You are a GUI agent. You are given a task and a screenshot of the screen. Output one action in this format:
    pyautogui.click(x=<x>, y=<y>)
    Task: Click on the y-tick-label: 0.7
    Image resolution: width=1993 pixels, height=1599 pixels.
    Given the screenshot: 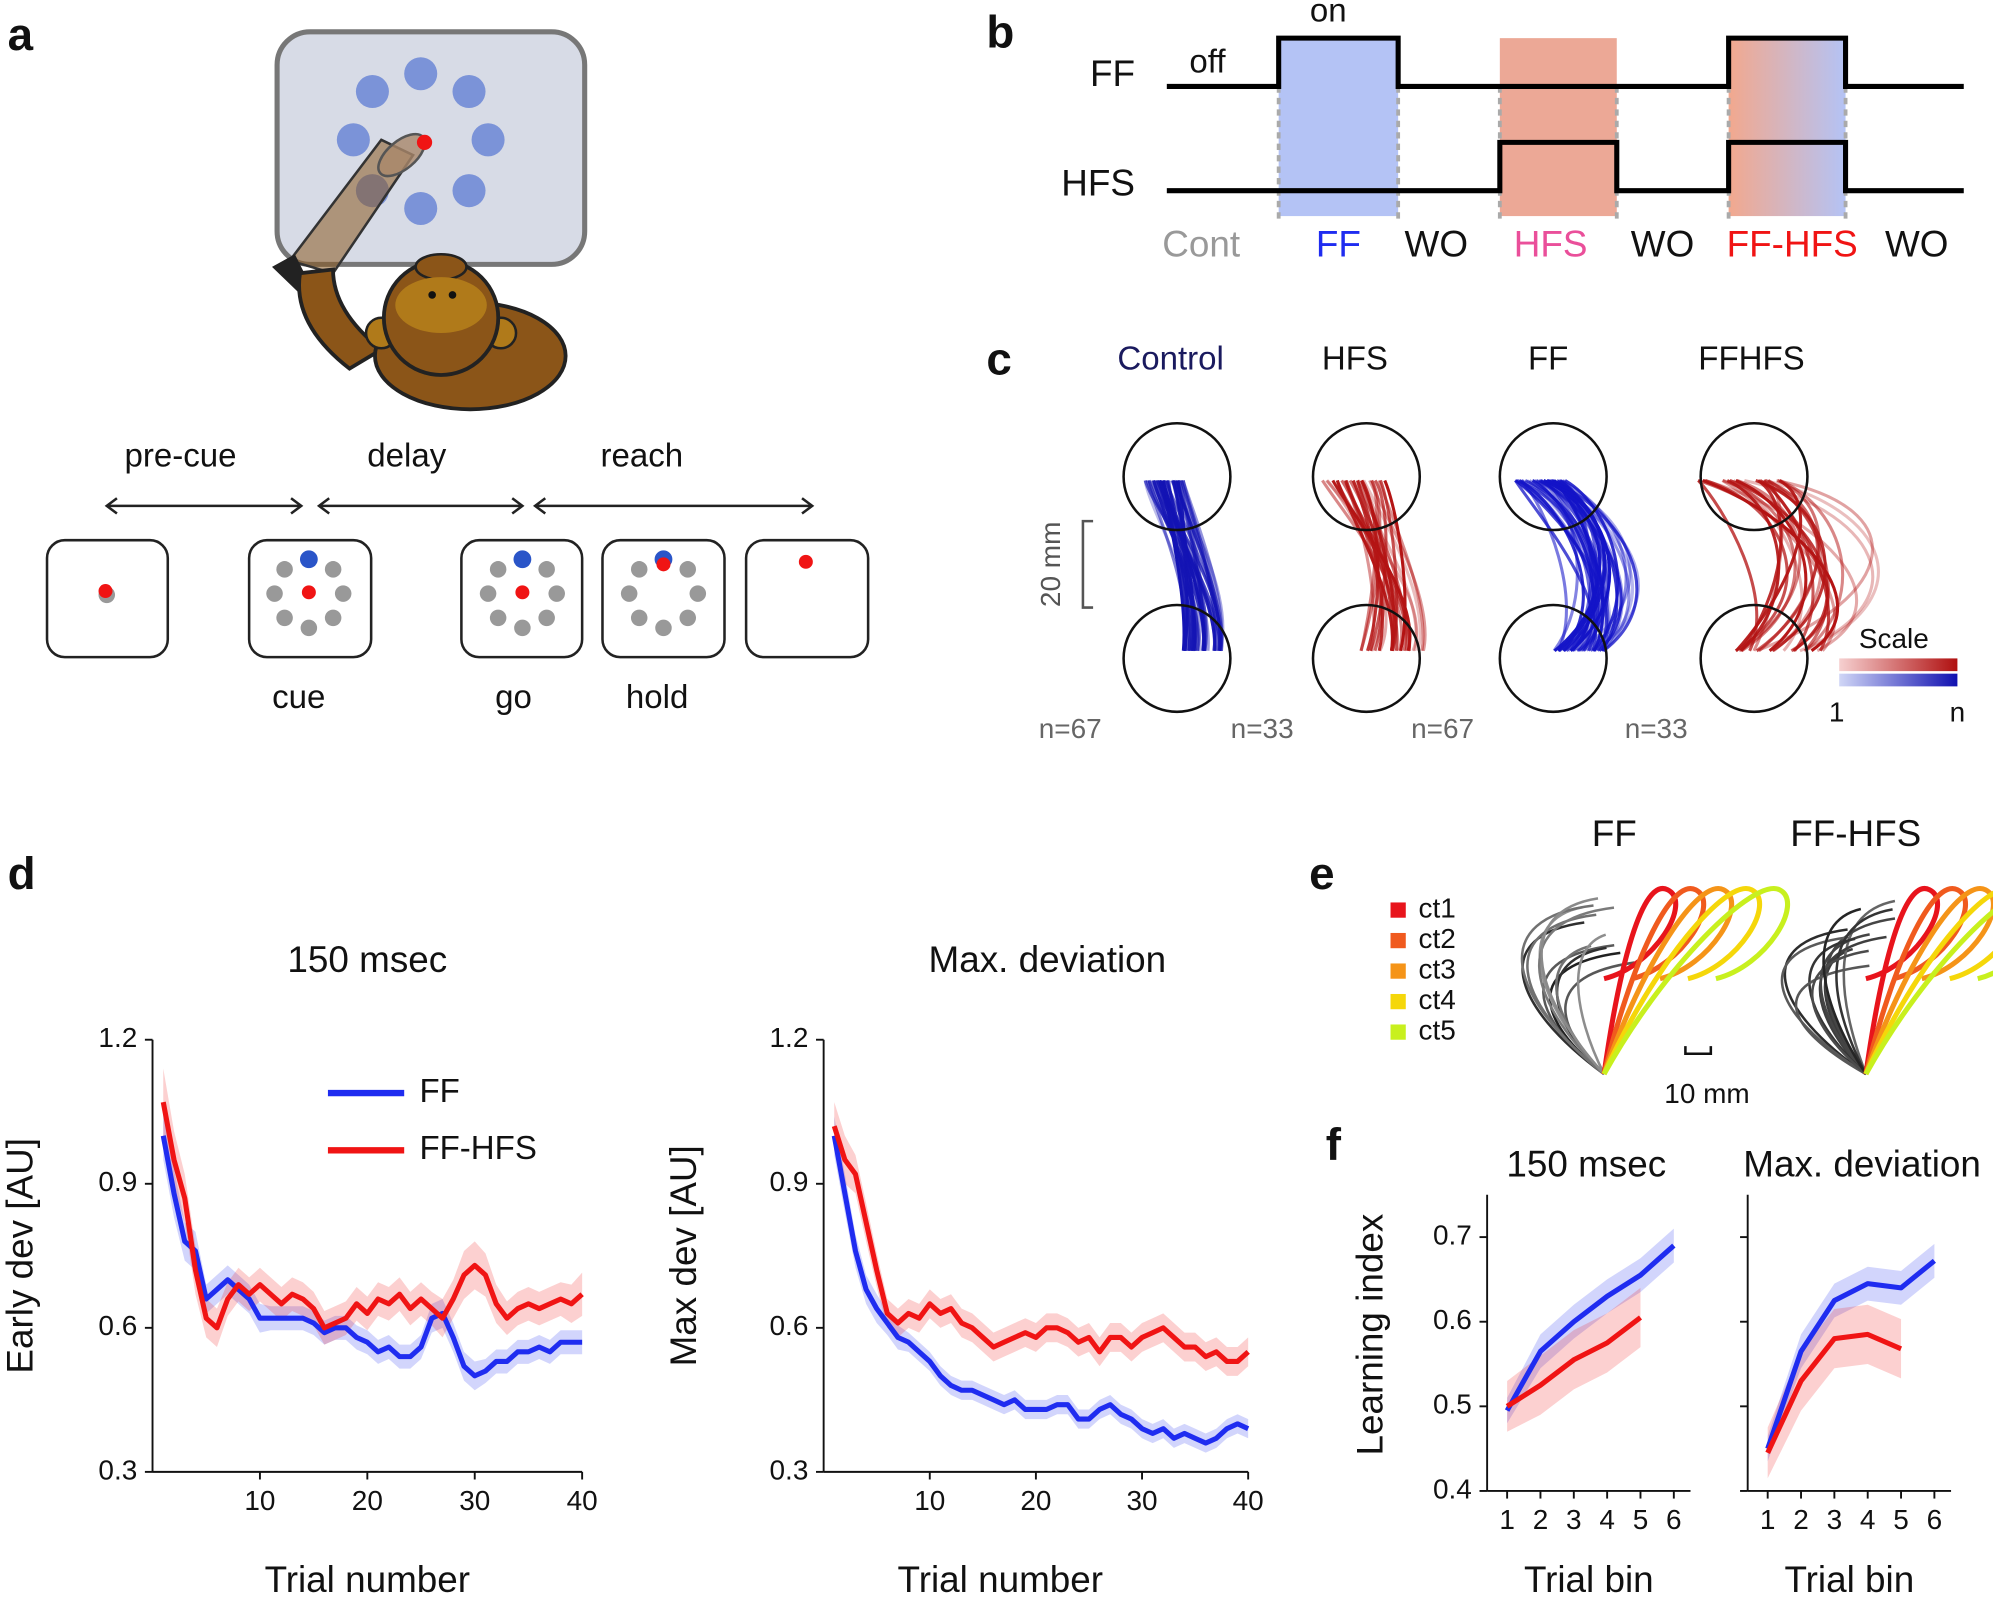 What is the action you would take?
    pyautogui.click(x=1452, y=1234)
    